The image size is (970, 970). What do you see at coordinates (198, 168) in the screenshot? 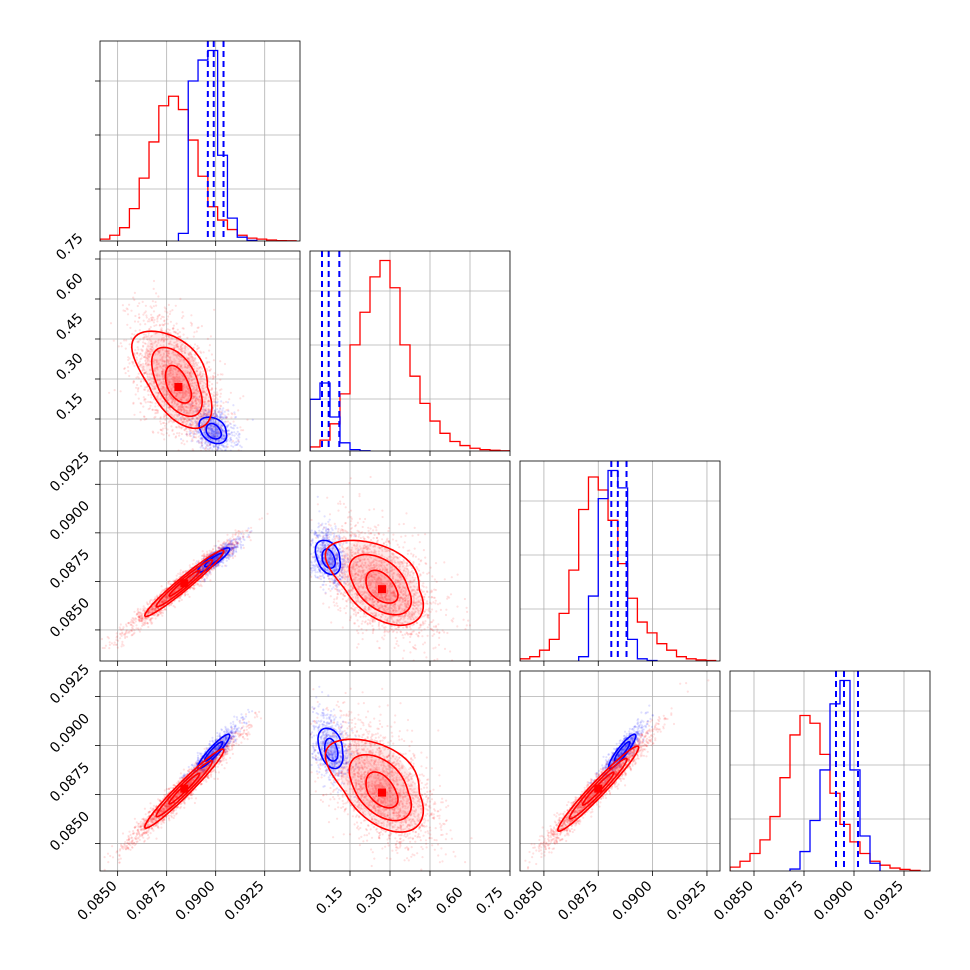
I see `hist-red-p1-hist` at bounding box center [198, 168].